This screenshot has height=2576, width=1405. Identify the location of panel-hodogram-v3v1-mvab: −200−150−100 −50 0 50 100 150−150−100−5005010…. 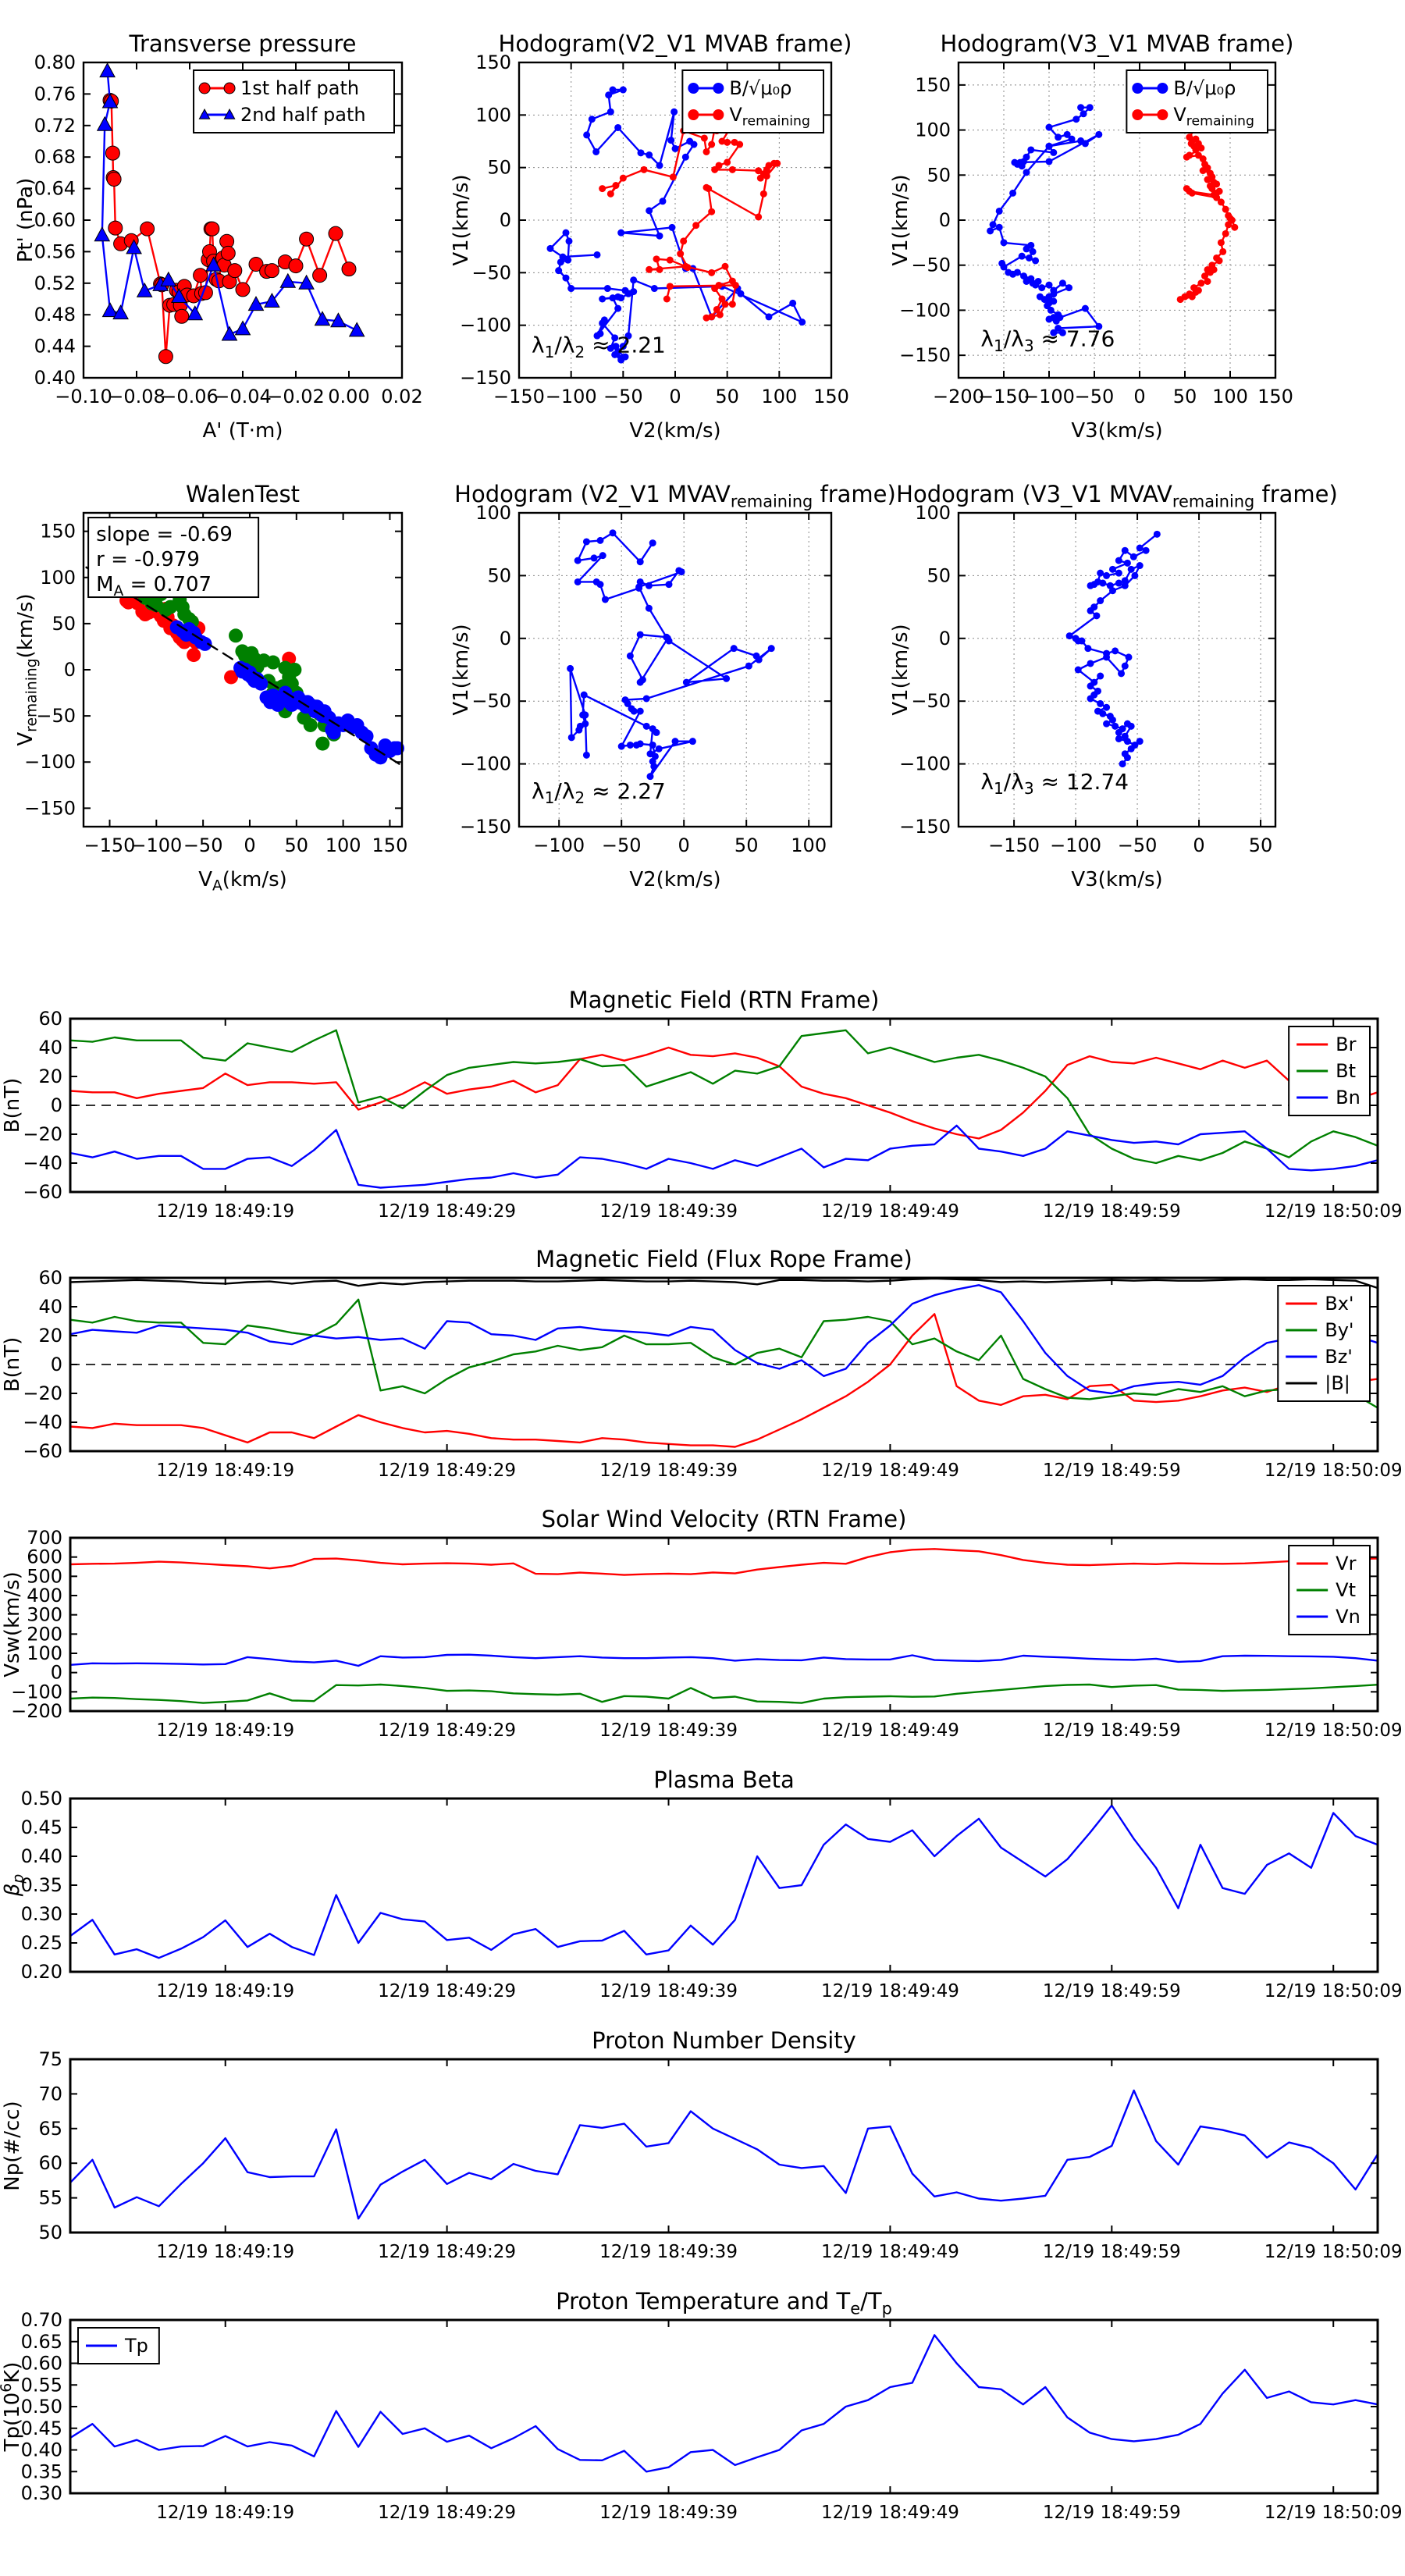
(1091, 236).